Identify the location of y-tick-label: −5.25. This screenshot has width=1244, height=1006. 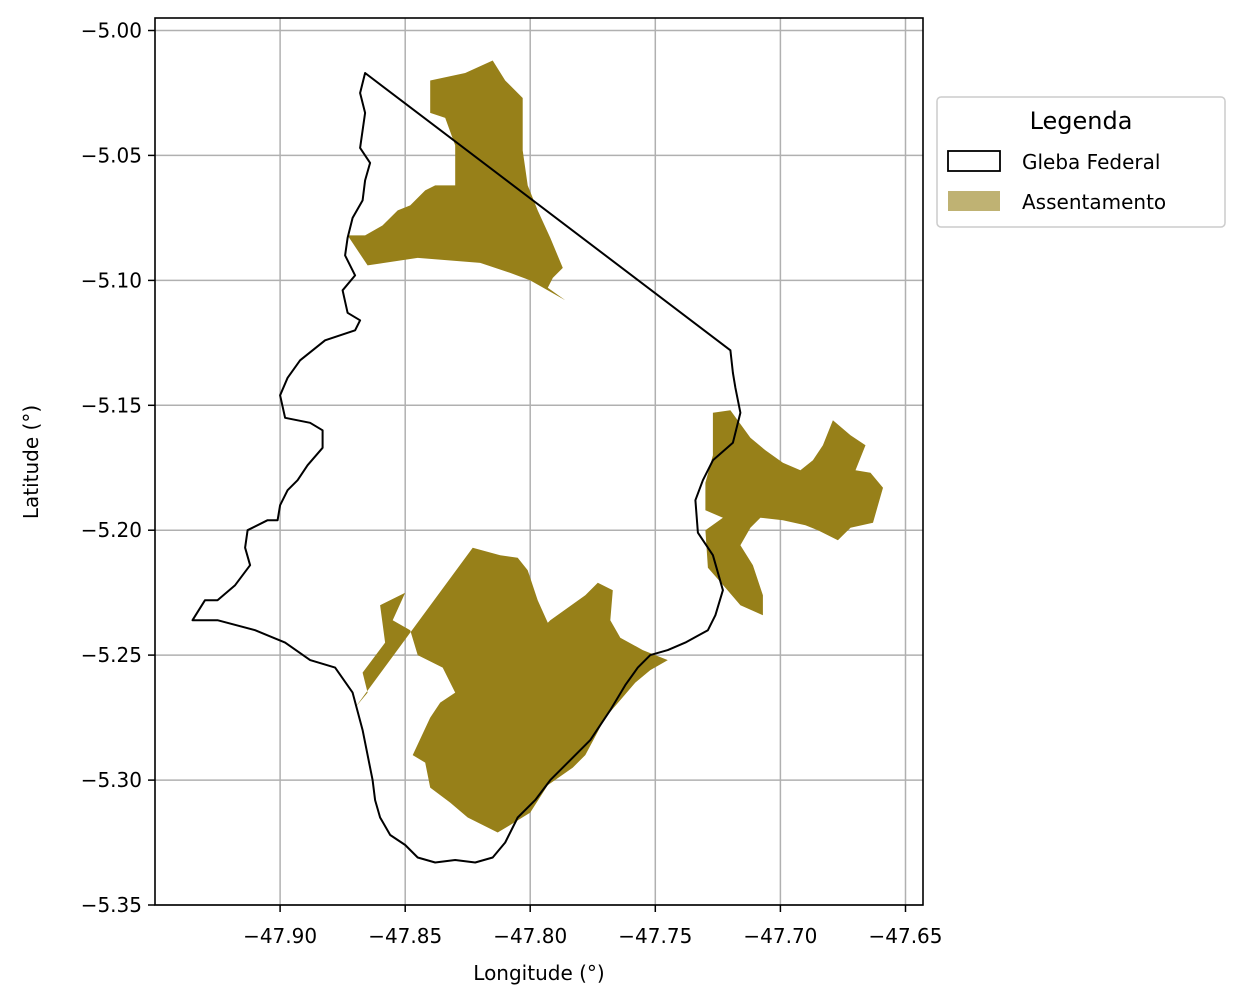
(111, 655).